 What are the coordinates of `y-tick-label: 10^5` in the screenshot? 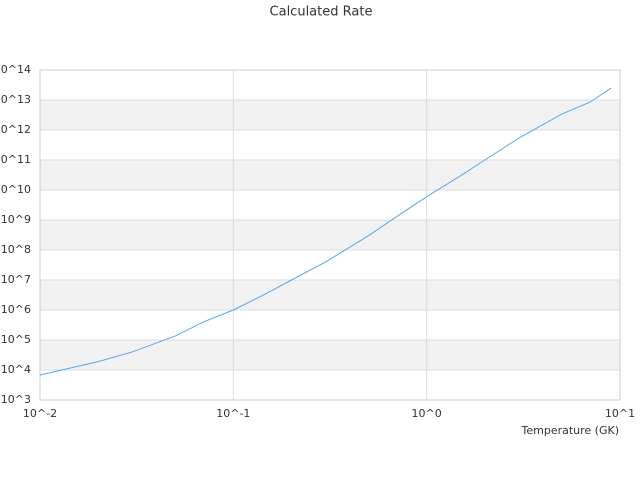 It's located at (16, 339).